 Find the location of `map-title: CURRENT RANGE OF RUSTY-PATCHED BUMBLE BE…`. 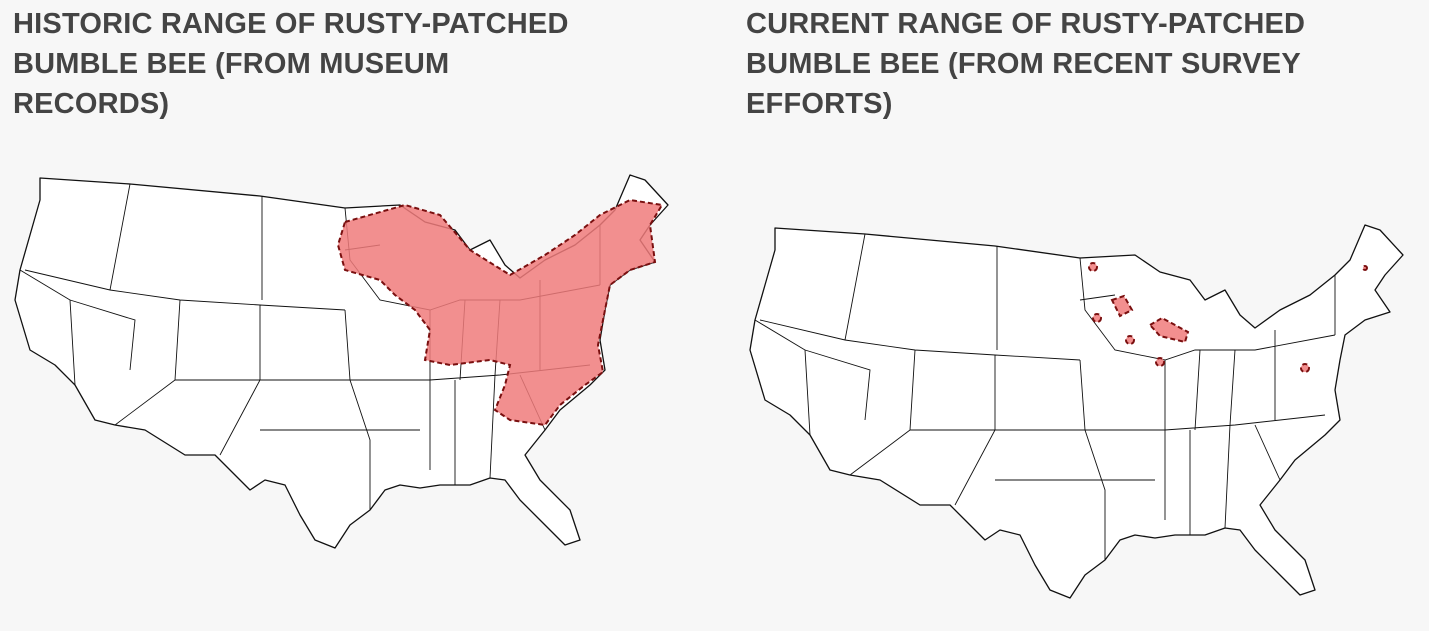

map-title: CURRENT RANGE OF RUSTY-PATCHED BUMBLE BE… is located at coordinates (1026, 64).